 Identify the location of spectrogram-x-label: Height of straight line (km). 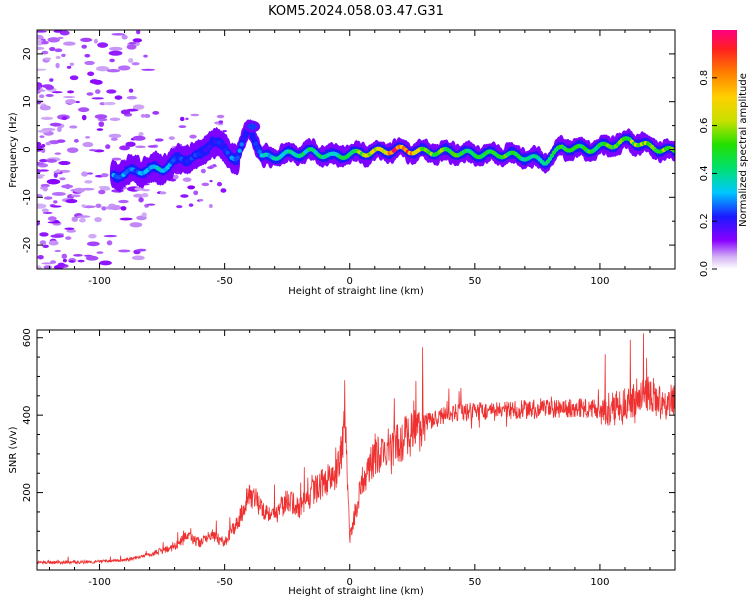
(356, 291).